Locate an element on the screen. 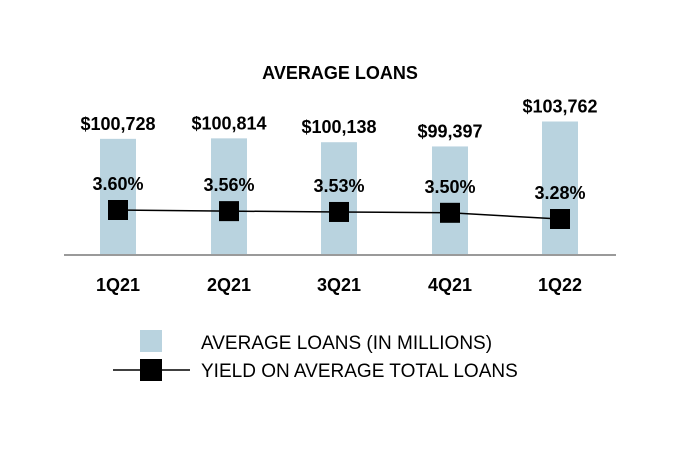 The image size is (680, 452). x-tick-label: 3Q21 is located at coordinates (339, 285).